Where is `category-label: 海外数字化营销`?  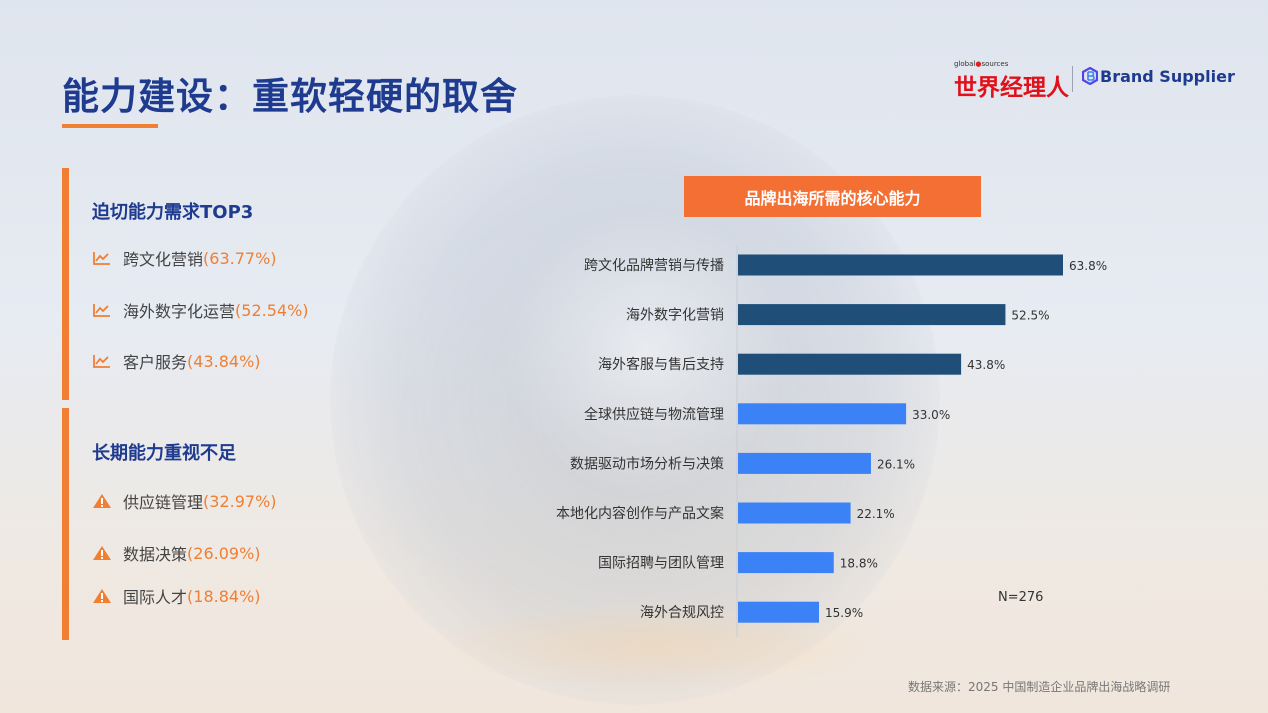 category-label: 海外数字化营销 is located at coordinates (675, 316).